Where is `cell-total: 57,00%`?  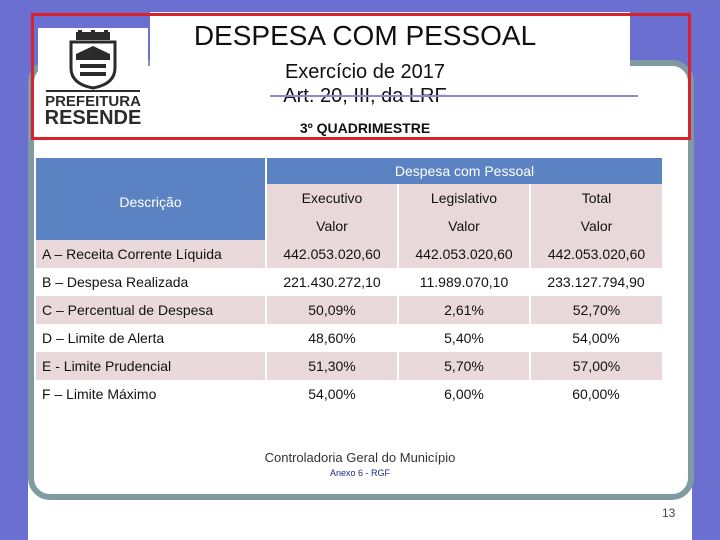 cell-total: 57,00% is located at coordinates (595, 366).